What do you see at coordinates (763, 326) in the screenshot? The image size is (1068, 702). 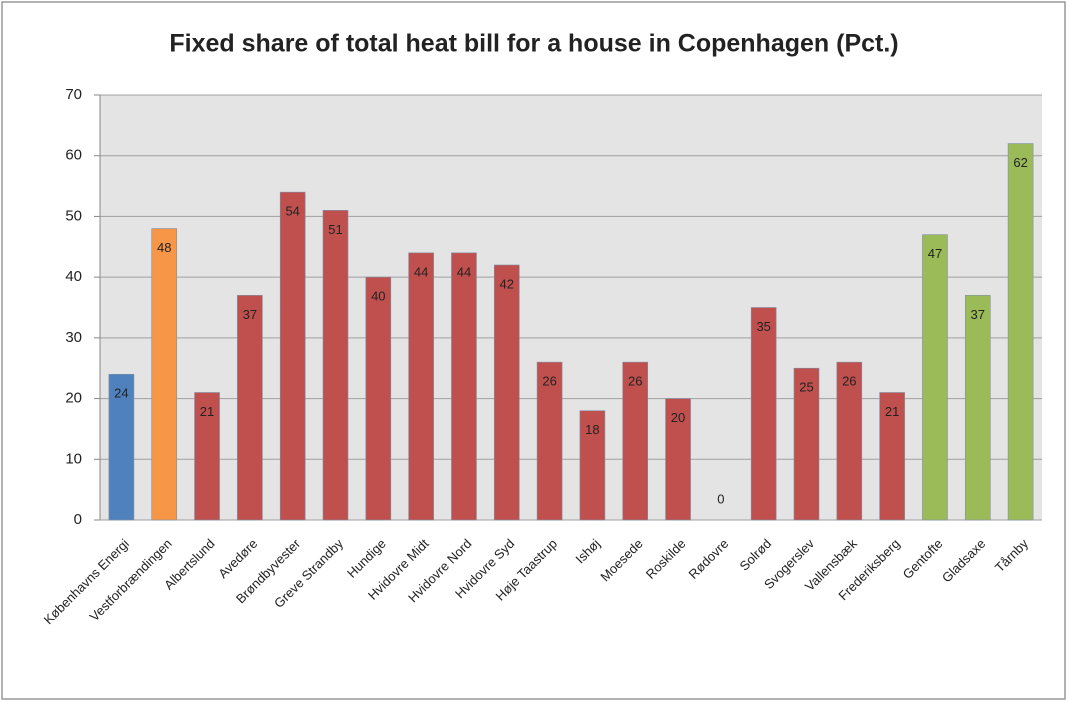 I see `data-label: 35` at bounding box center [763, 326].